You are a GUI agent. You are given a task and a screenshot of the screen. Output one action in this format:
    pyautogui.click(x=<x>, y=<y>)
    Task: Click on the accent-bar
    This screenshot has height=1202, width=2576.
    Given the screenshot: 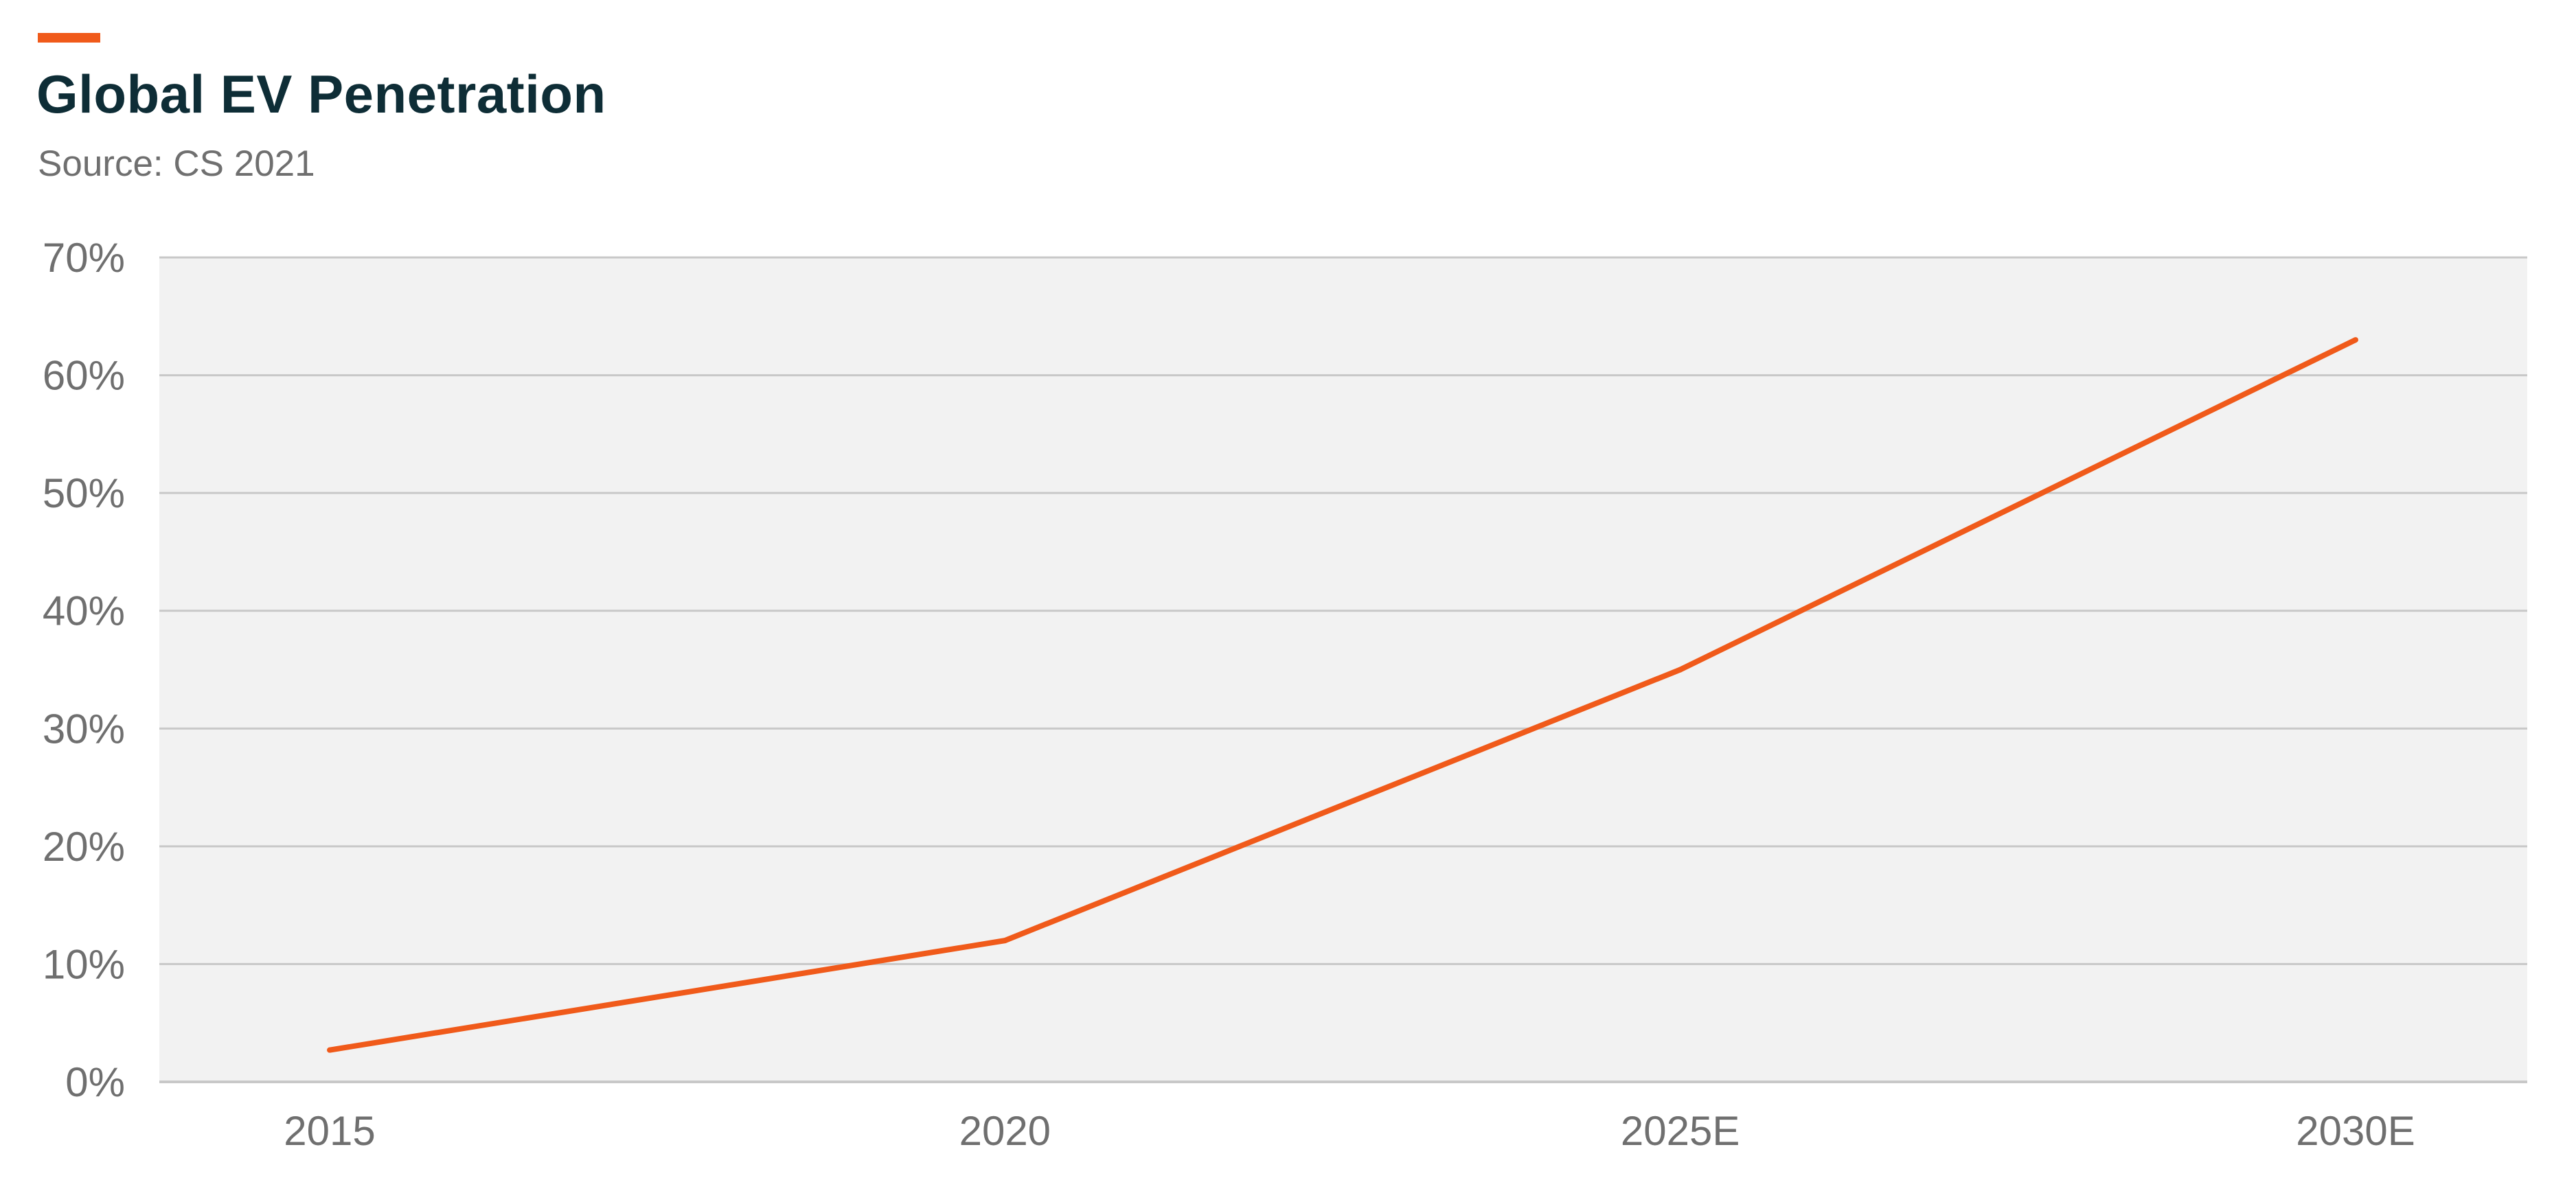 What is the action you would take?
    pyautogui.click(x=69, y=38)
    